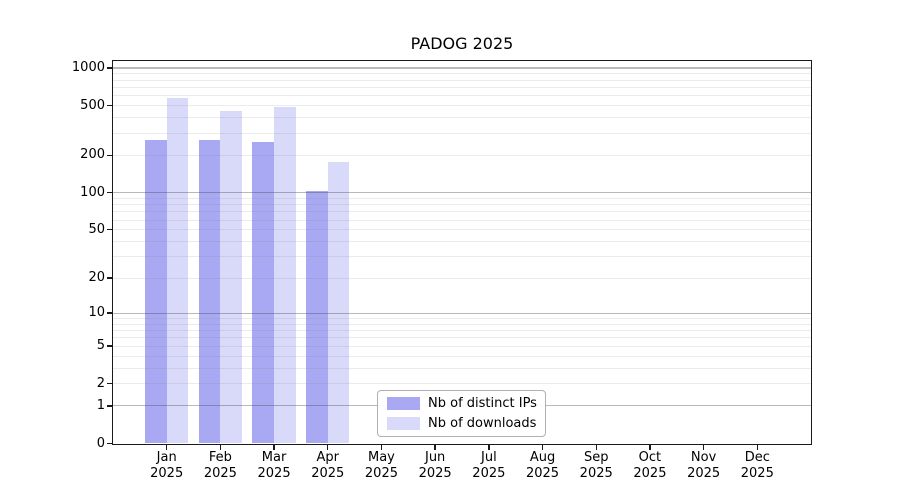 The width and height of the screenshot is (900, 500). I want to click on x-tick-month: Apr, so click(328, 457).